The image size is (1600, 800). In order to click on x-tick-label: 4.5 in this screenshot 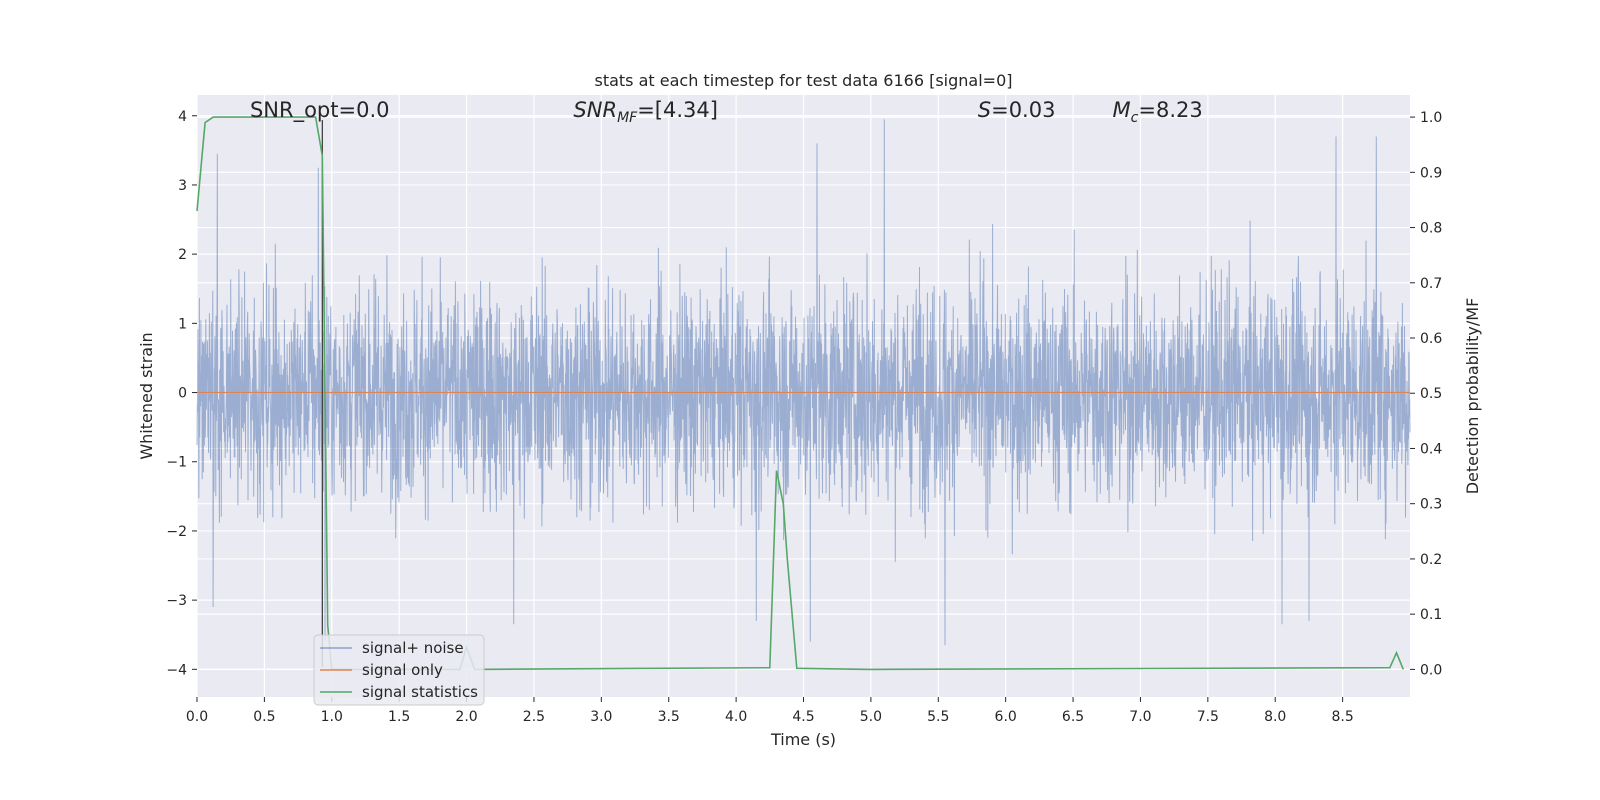, I will do `click(803, 717)`.